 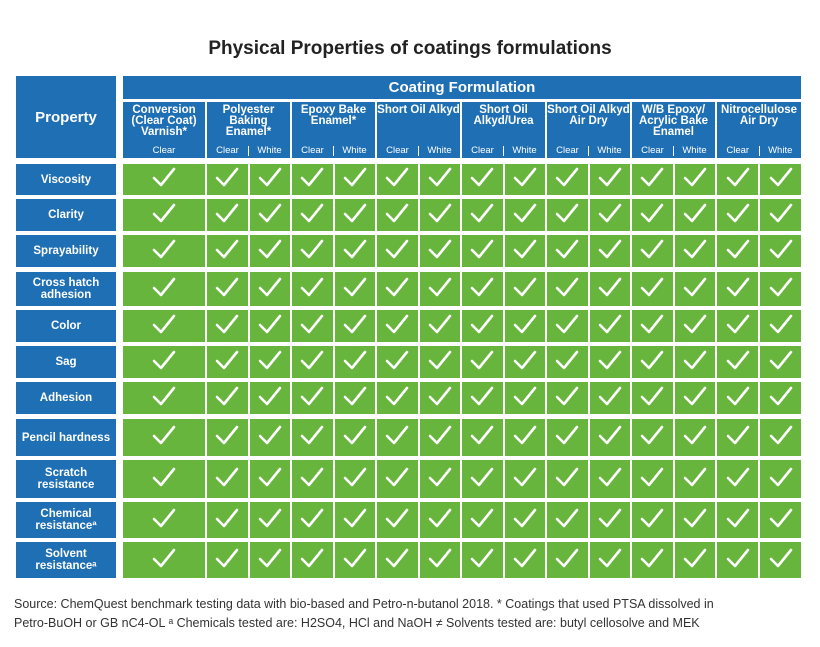 I want to click on subheader-divider, so click(x=673, y=151).